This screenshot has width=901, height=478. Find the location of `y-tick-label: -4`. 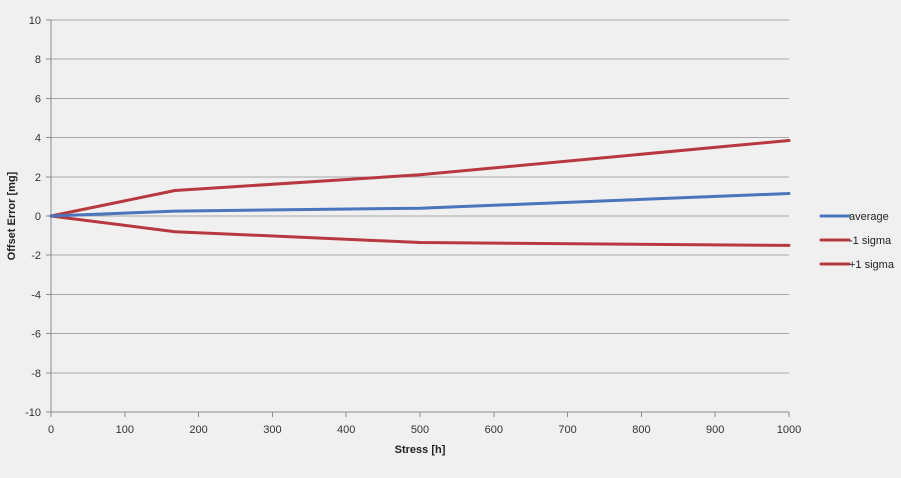

y-tick-label: -4 is located at coordinates (36, 295).